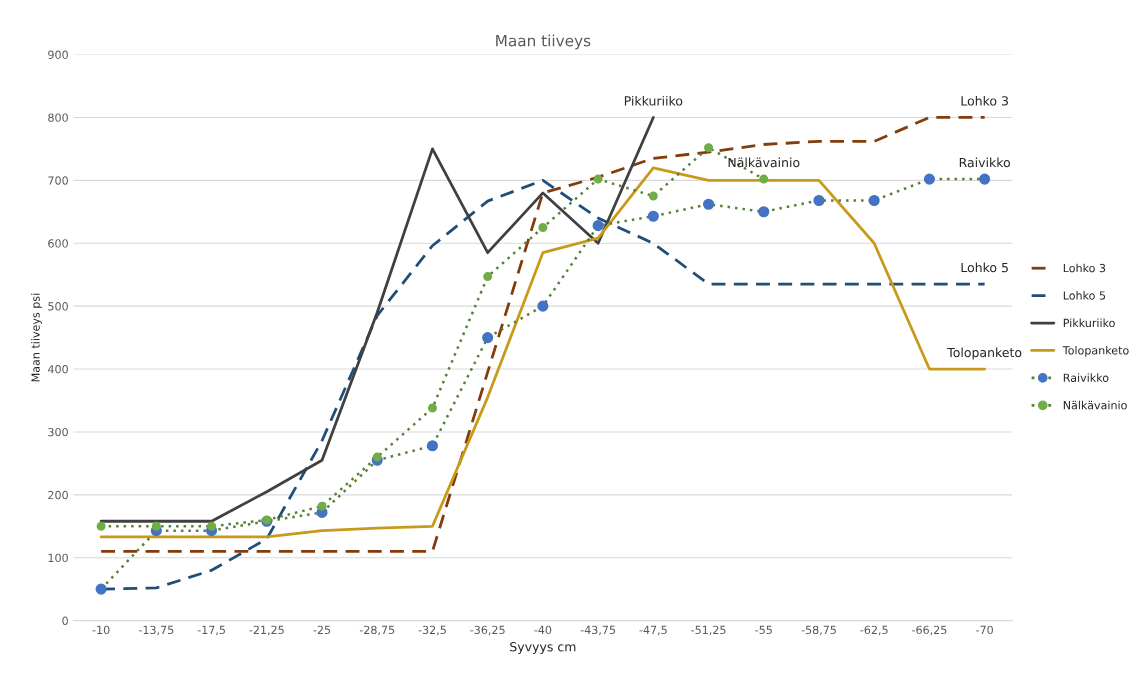  Describe the element at coordinates (1095, 351) in the screenshot. I see `legend-label: Tolopanketo` at that location.